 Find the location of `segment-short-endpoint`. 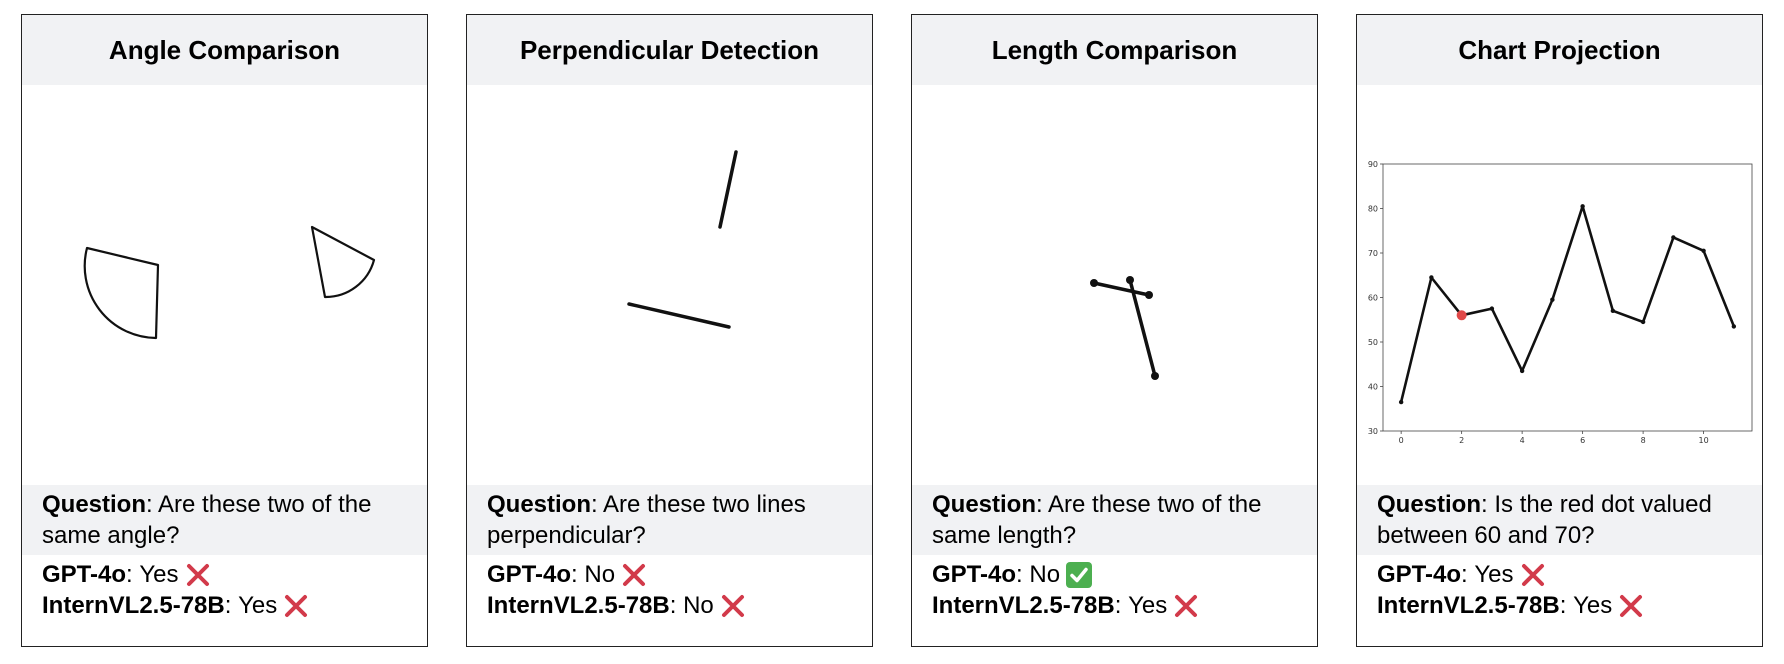

segment-short-endpoint is located at coordinates (1094, 283).